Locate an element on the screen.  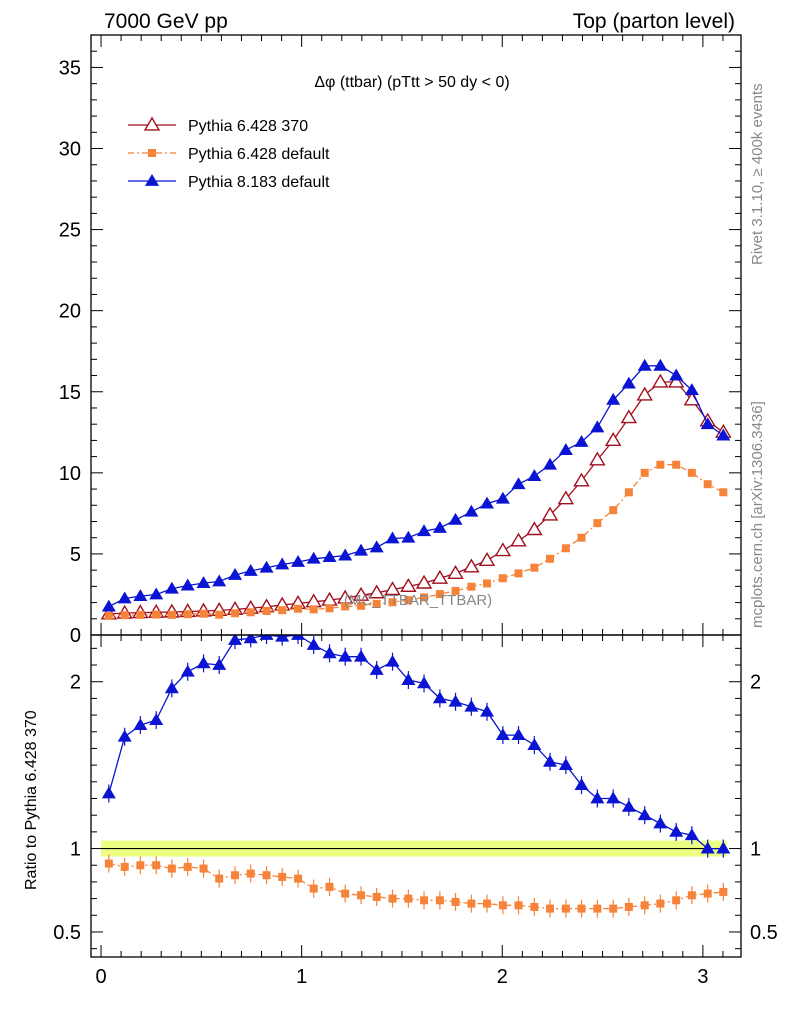
legend-label: Pythia 8.183 default is located at coordinates (259, 182).